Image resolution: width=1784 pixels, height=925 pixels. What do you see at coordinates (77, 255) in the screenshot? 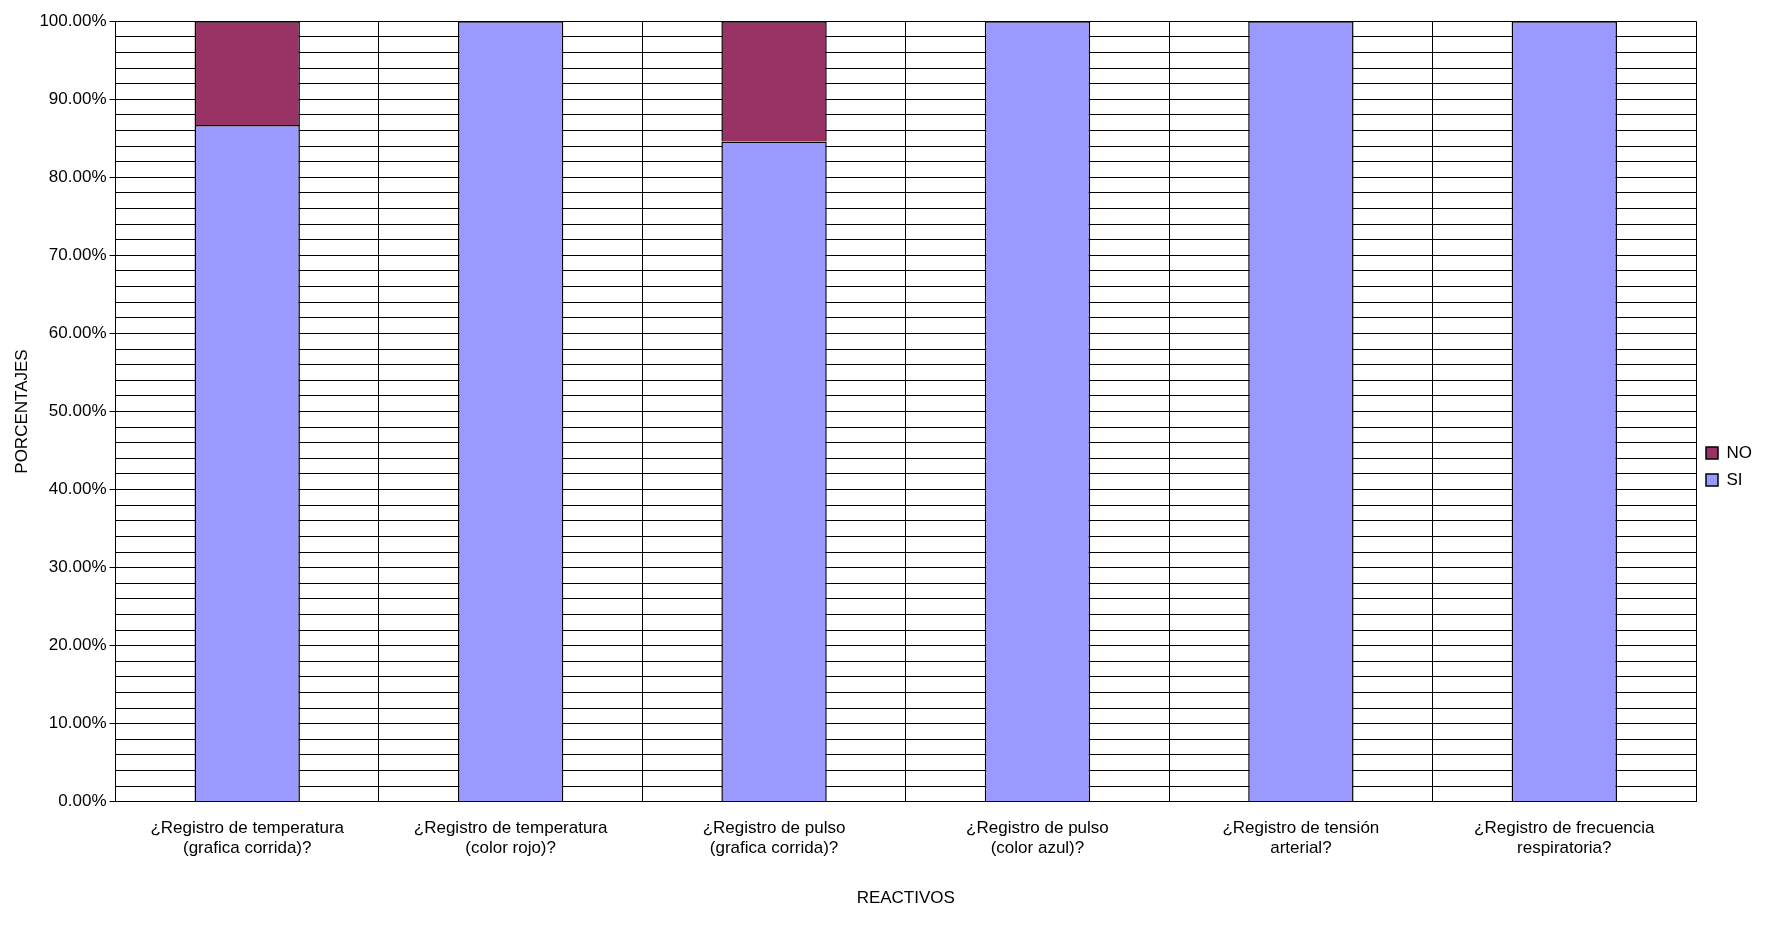
I see `y-tick-label: 70.00%` at bounding box center [77, 255].